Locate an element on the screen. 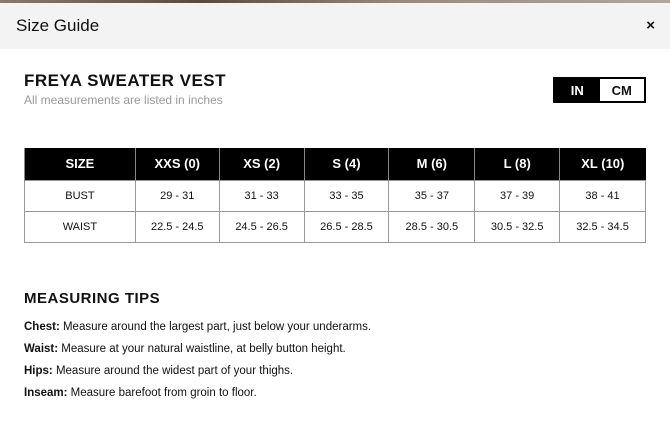  column-header: S (4) is located at coordinates (346, 164).